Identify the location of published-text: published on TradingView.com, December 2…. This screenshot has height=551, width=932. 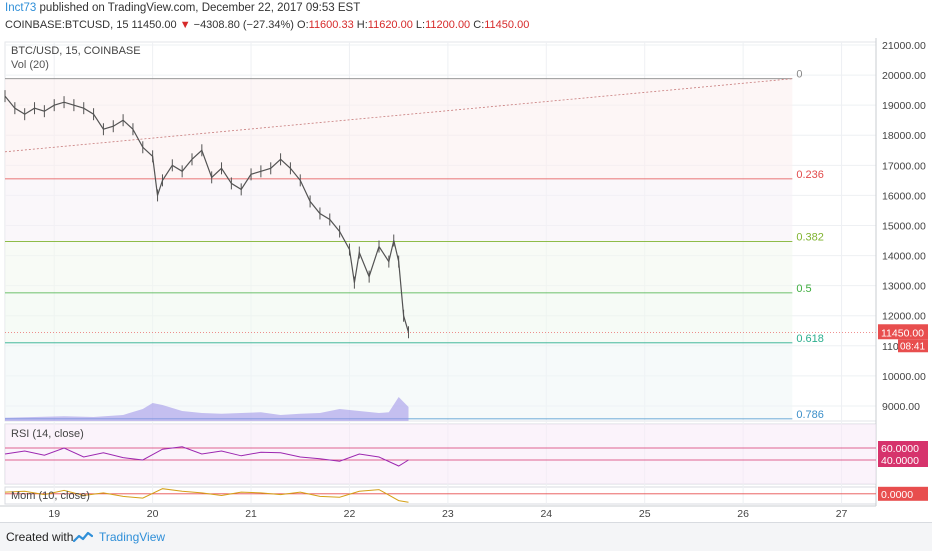
(198, 8).